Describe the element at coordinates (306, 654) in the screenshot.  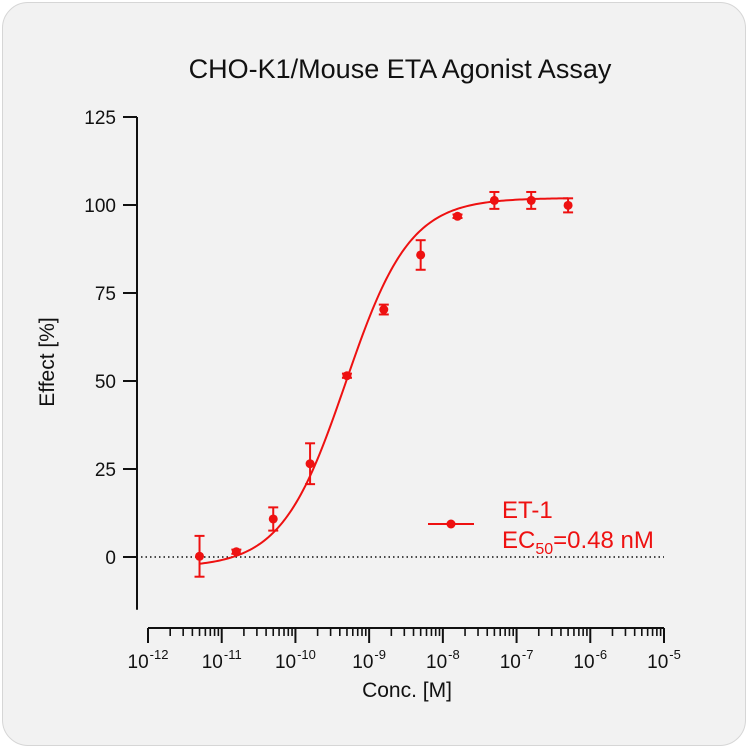
I see `x-tick-exponent: -10` at that location.